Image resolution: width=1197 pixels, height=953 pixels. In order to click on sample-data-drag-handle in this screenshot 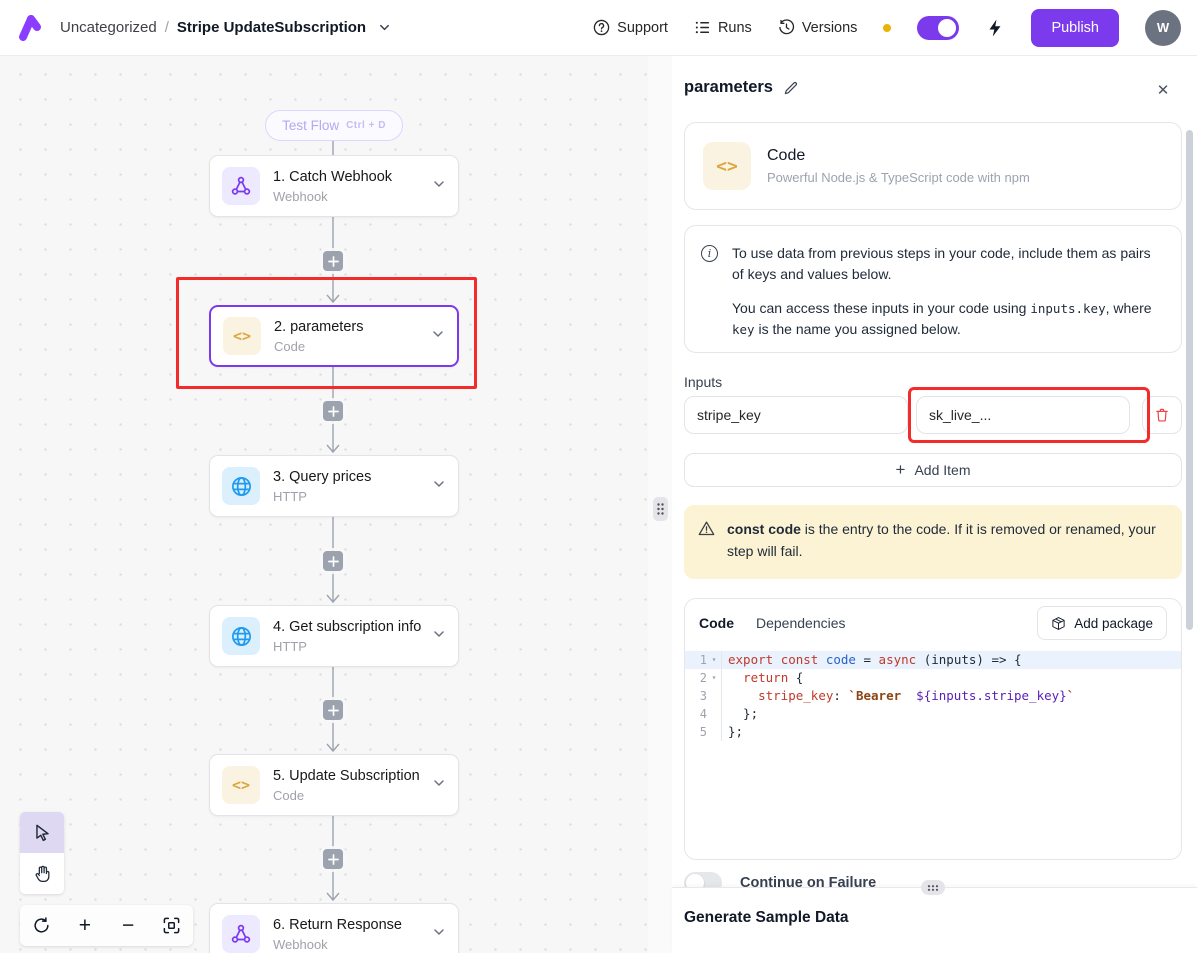, I will do `click(933, 887)`.